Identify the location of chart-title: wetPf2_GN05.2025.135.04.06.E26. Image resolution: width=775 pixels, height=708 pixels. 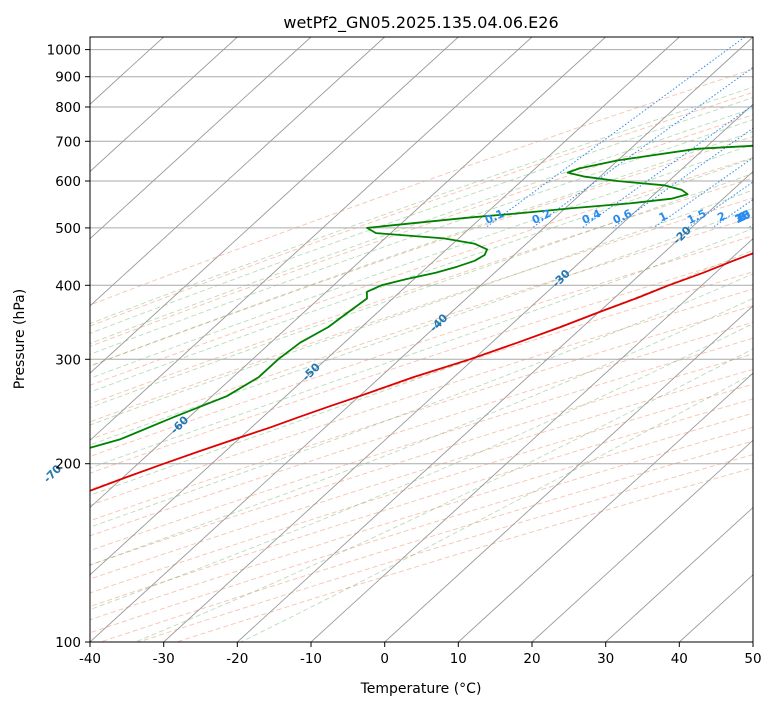
(420, 23).